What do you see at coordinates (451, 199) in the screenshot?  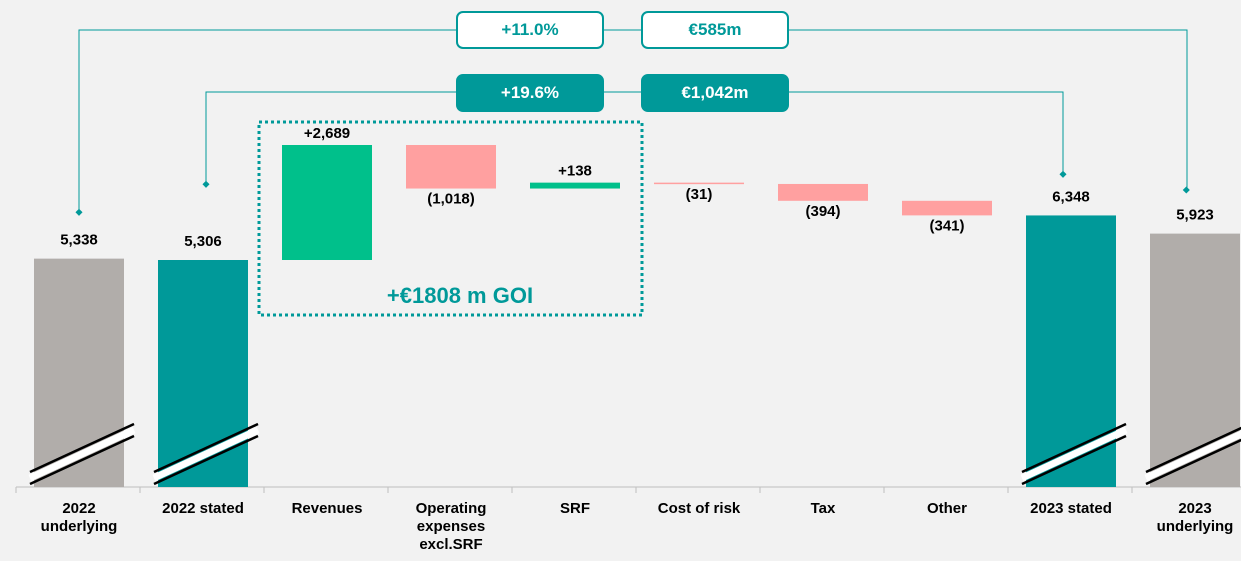 I see `value-label: (1,018)` at bounding box center [451, 199].